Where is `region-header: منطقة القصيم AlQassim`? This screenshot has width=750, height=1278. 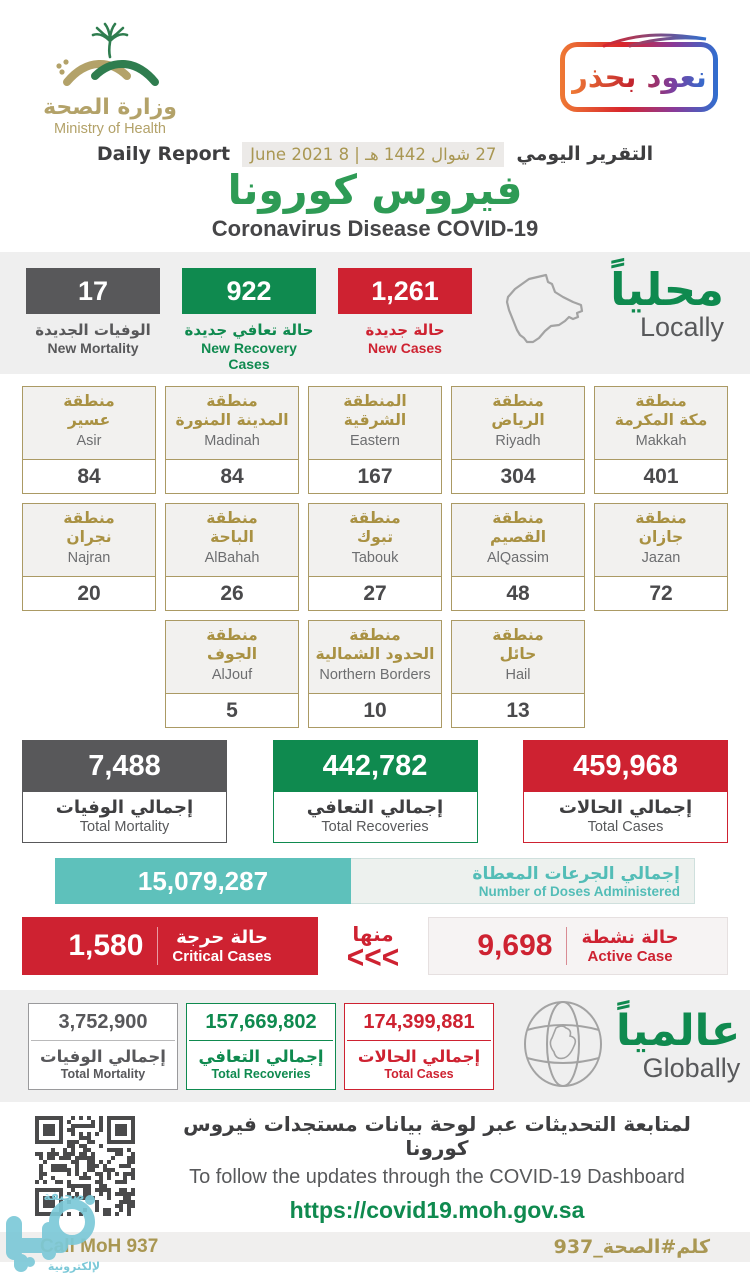 region-header: منطقة القصيم AlQassim is located at coordinates (518, 541).